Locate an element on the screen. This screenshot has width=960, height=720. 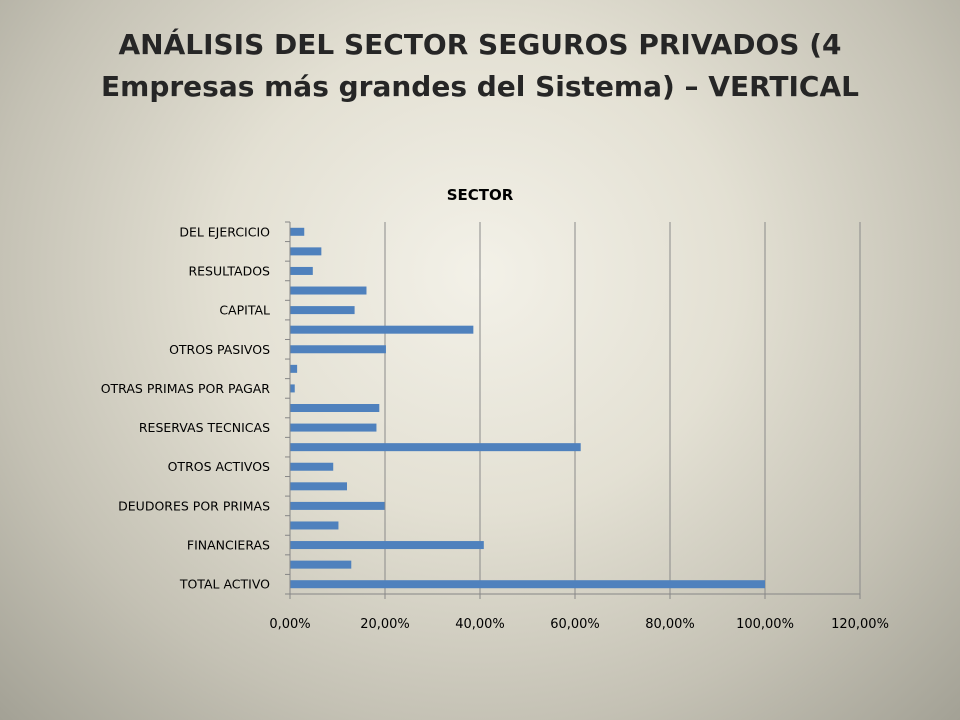
x-tick-label: 60,00% is located at coordinates (575, 624).